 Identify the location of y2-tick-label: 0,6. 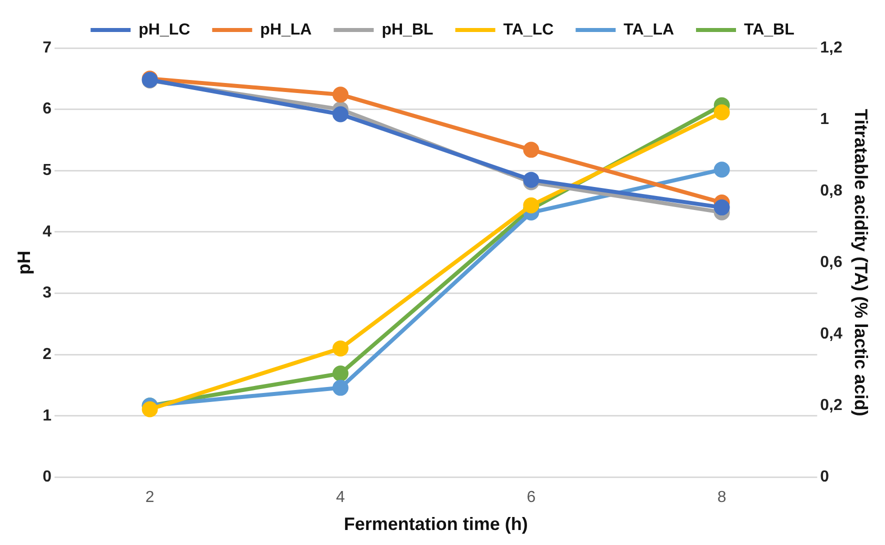
(831, 263).